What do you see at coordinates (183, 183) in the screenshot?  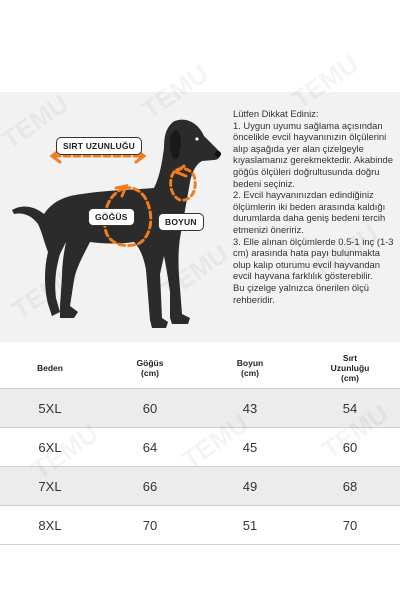 I see `neck-measurement-loop` at bounding box center [183, 183].